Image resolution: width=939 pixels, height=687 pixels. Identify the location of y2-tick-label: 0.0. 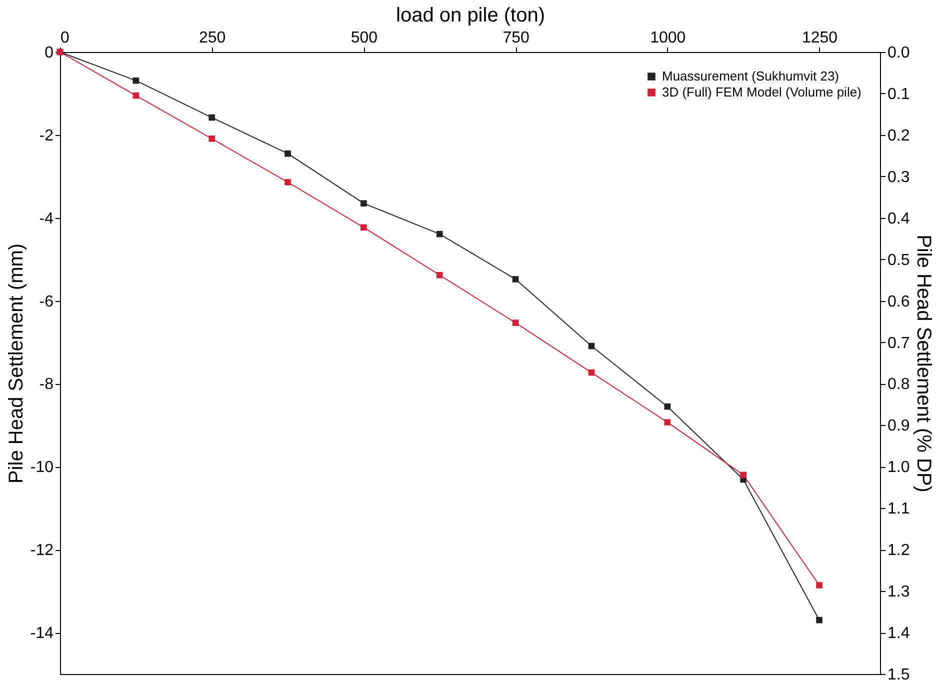
(899, 53).